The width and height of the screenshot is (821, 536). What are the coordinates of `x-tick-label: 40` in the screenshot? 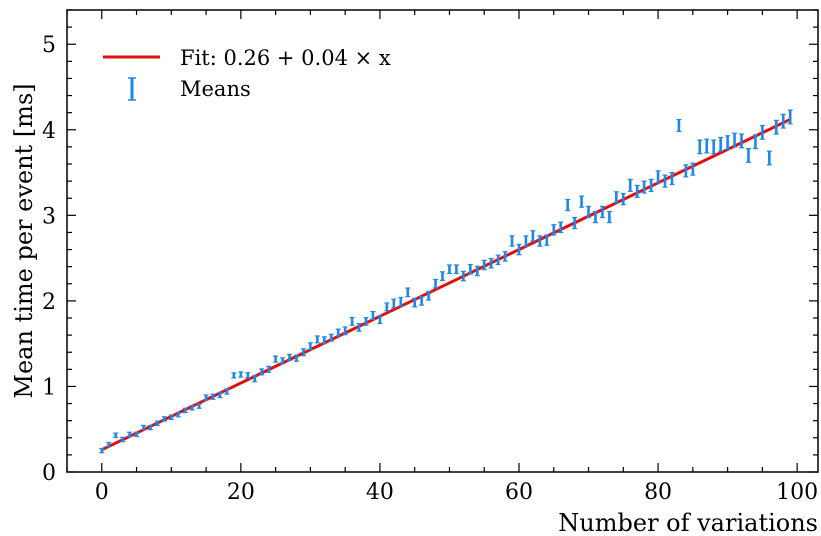 It's located at (380, 492).